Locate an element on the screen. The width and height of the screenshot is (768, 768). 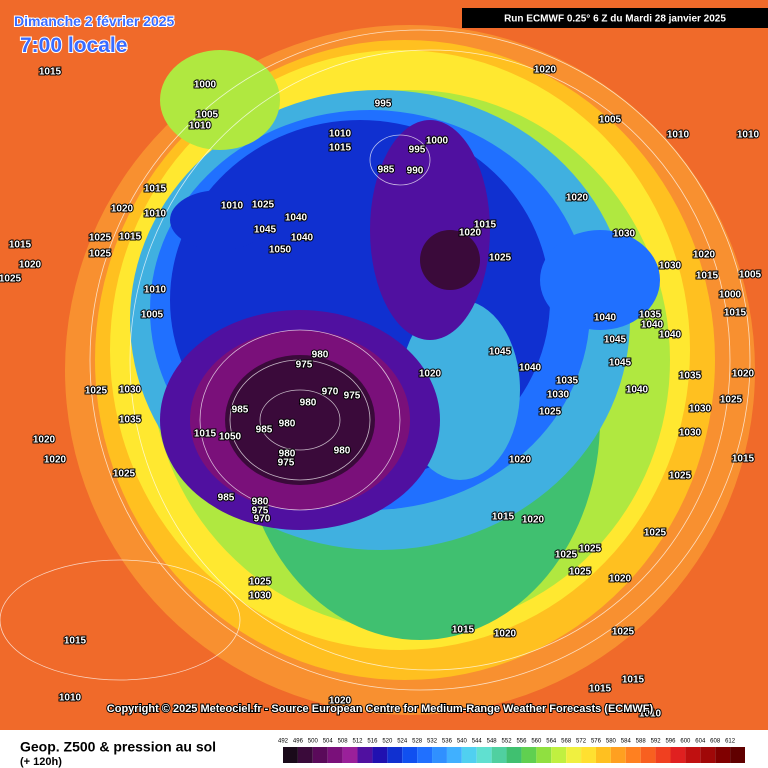
colorbar-label: 548 is located at coordinates (492, 742).